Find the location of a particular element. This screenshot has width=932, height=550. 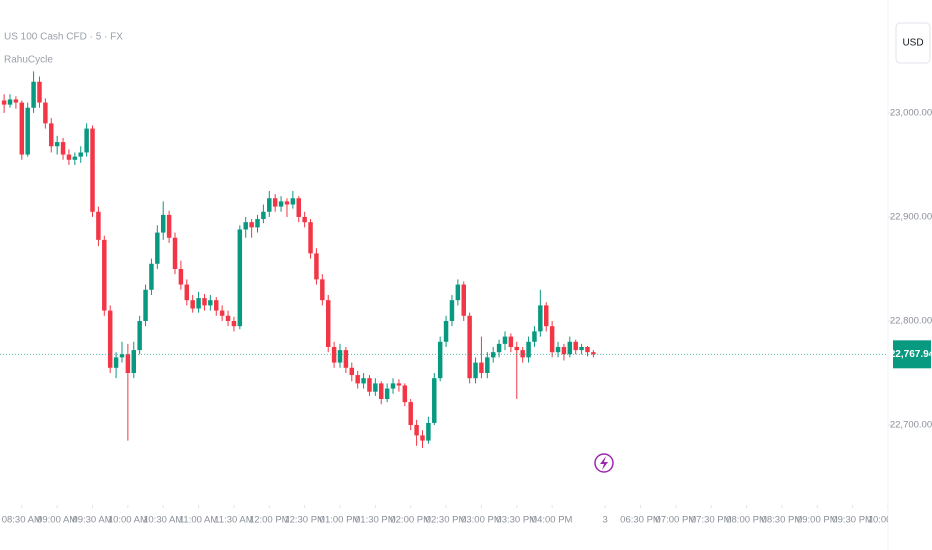

x-tick-label: 07:30 PM is located at coordinates (711, 520).